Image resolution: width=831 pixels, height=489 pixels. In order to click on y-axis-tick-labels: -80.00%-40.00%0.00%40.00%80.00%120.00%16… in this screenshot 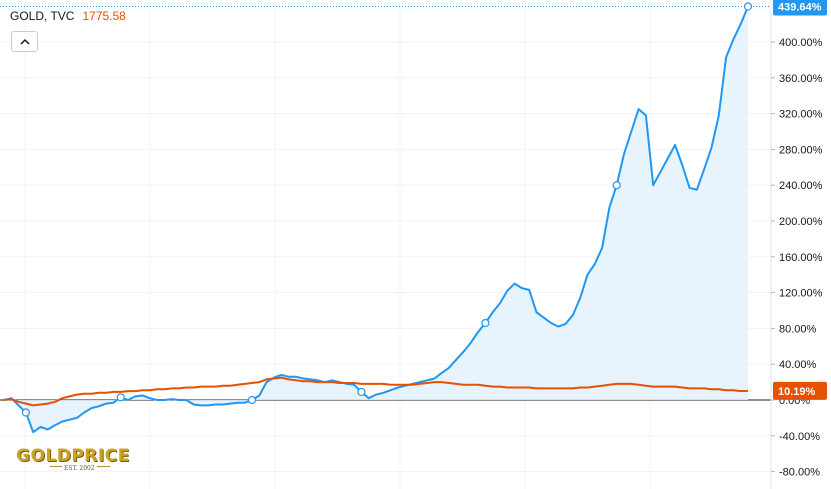, I will do `click(797, 258)`.